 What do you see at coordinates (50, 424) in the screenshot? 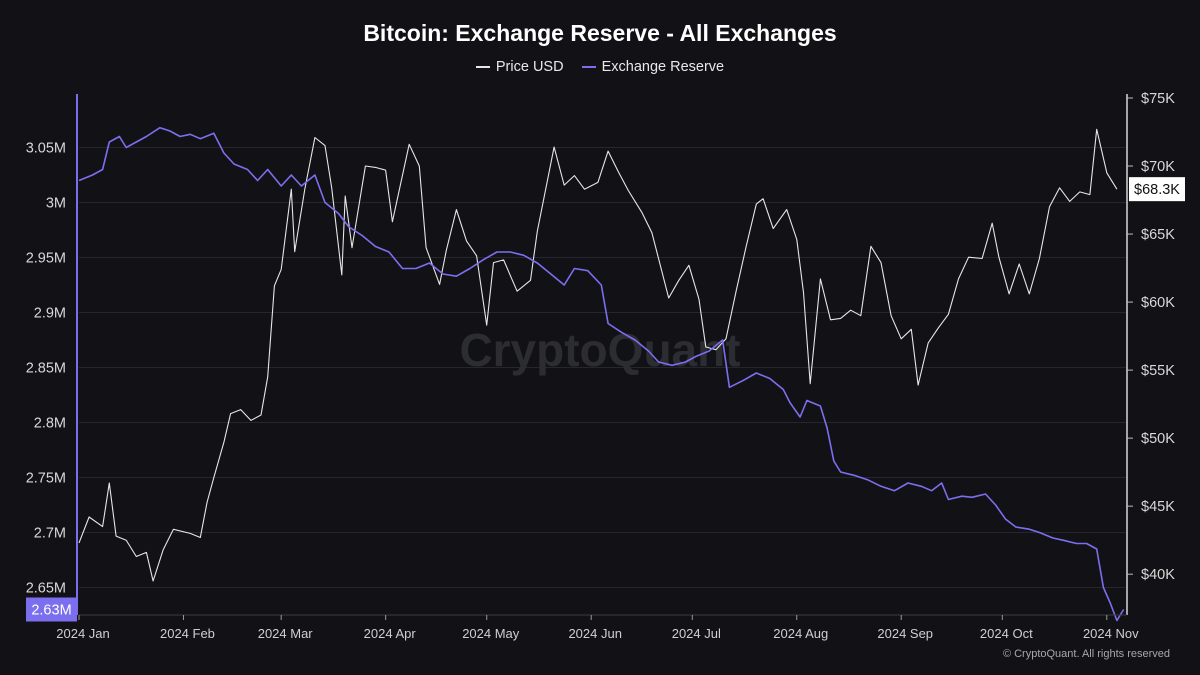
I see `left-tick-label: 2.8M` at bounding box center [50, 424].